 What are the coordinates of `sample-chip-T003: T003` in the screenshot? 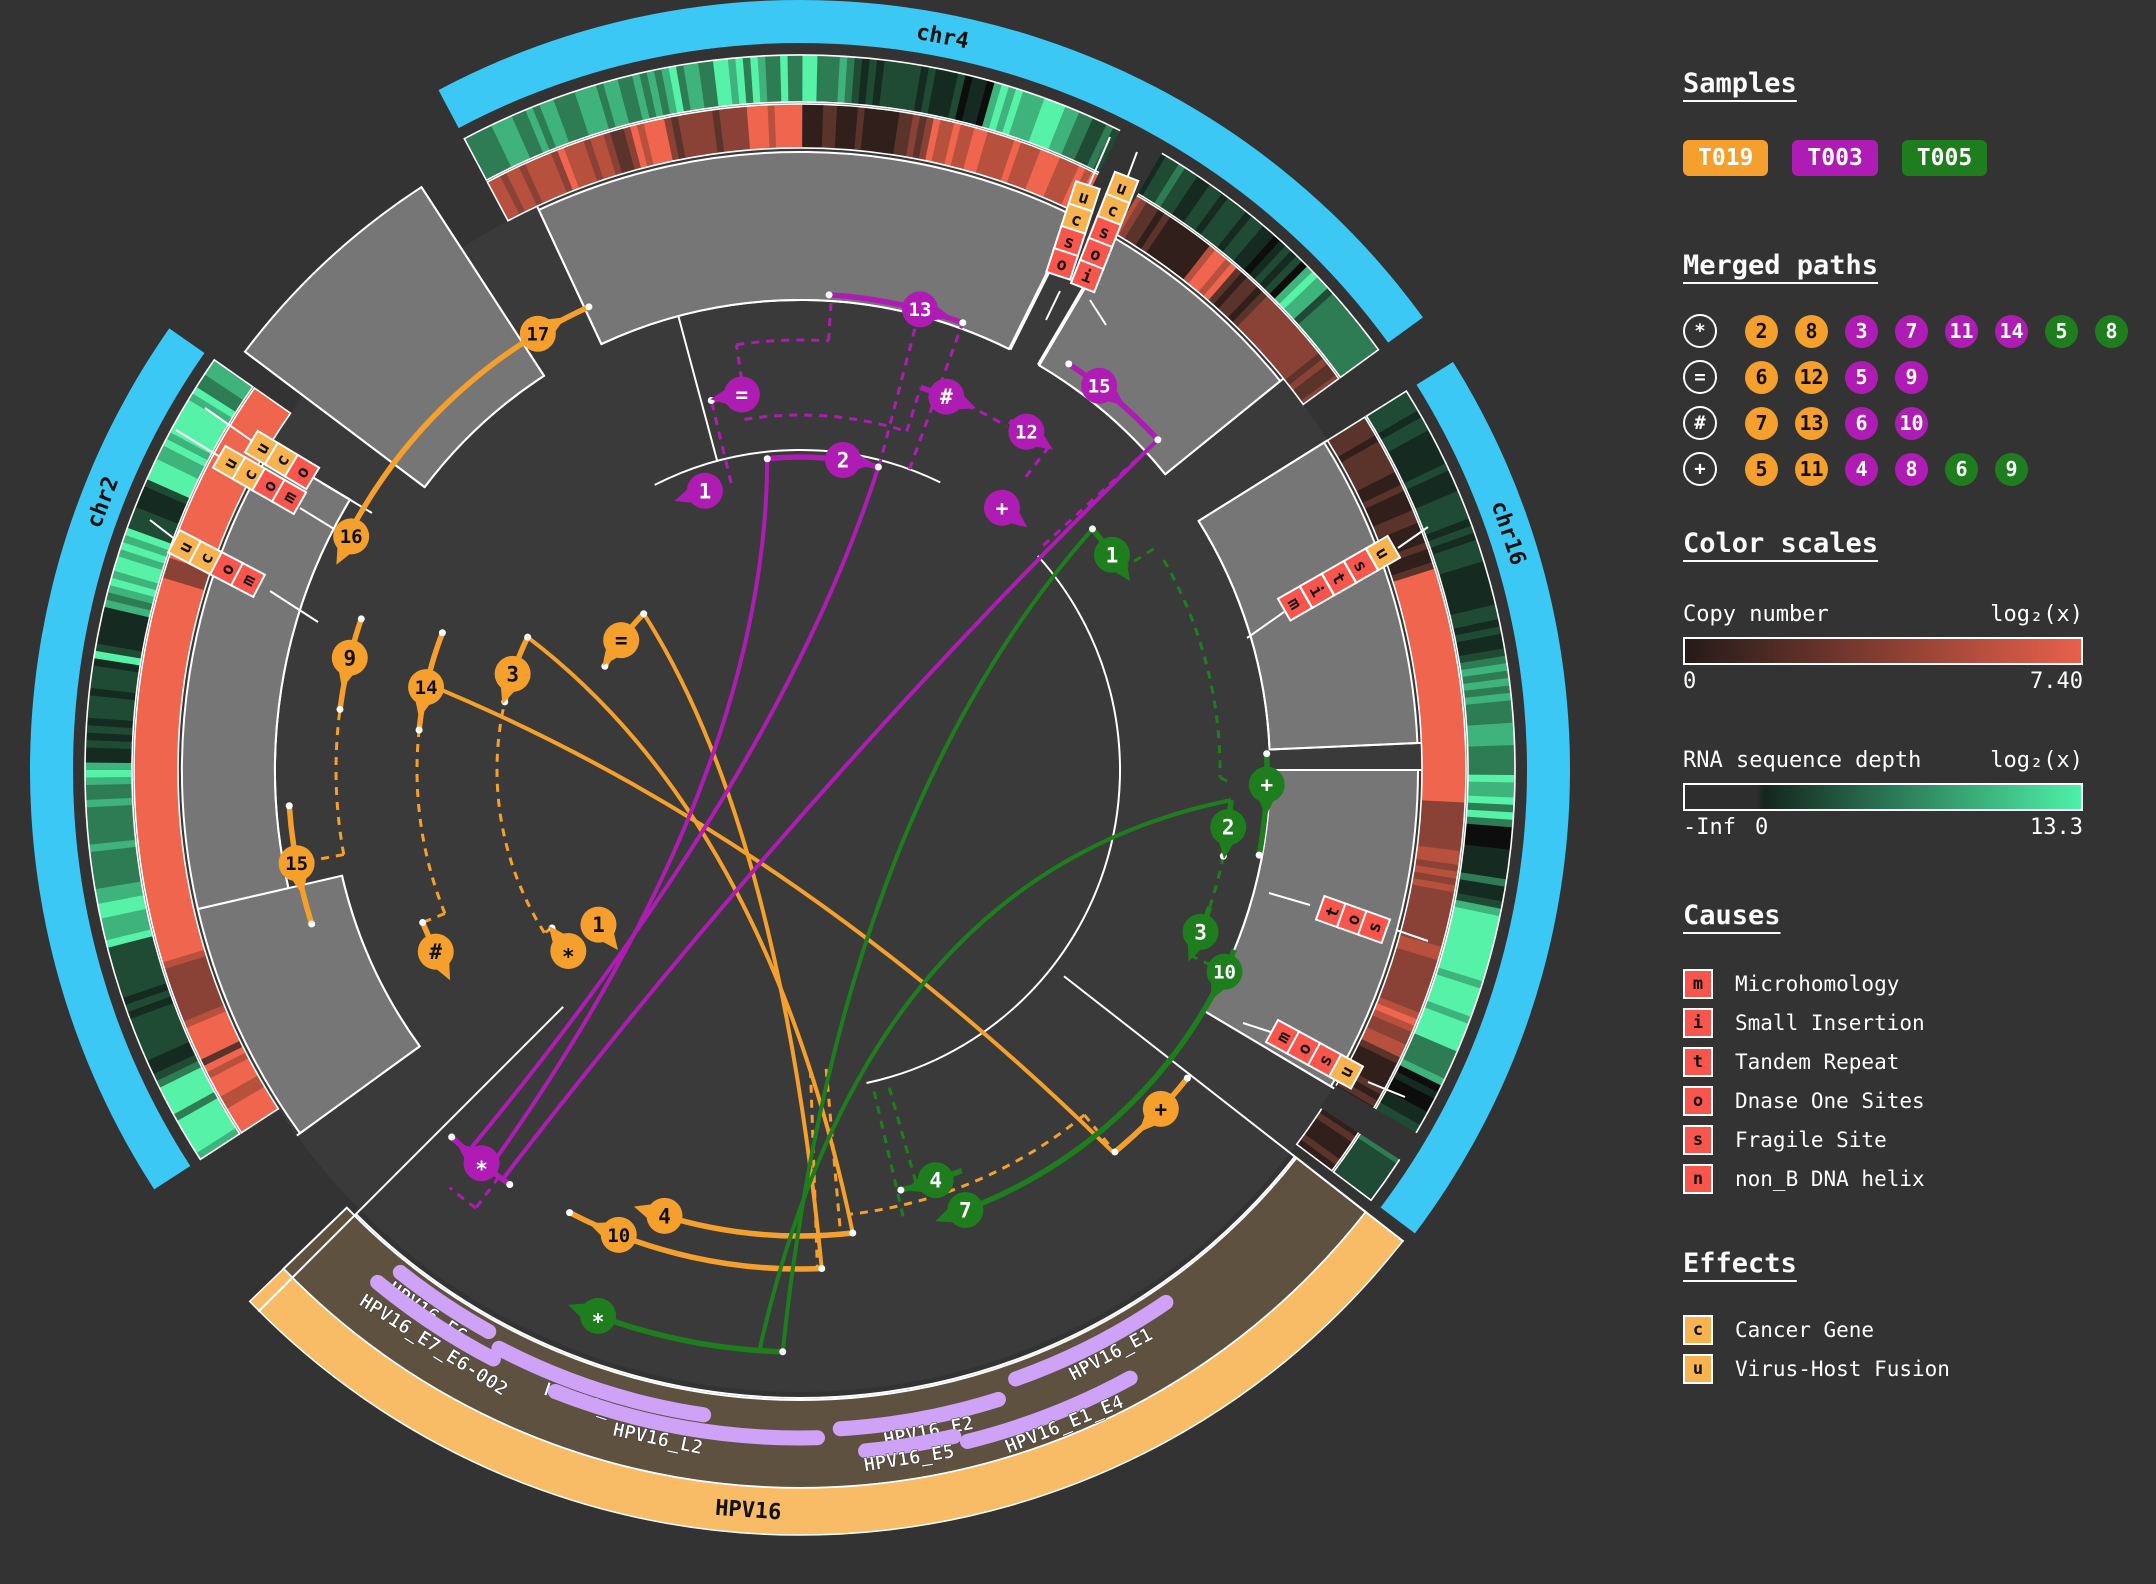 It's located at (1835, 158).